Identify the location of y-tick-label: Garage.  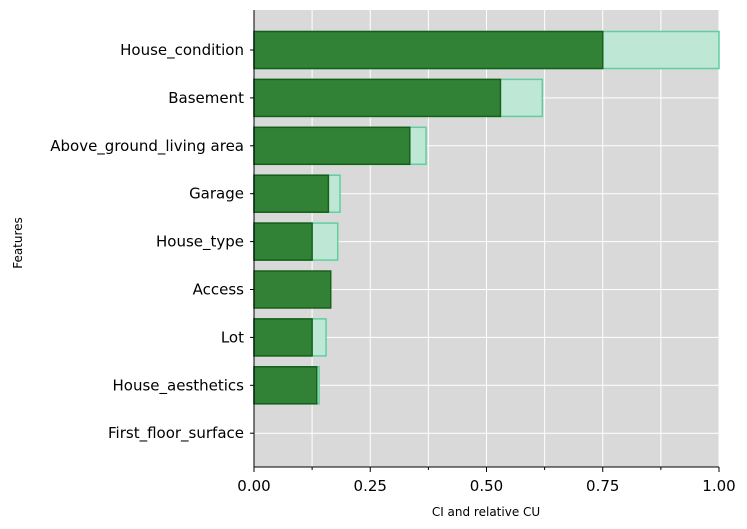
(216, 194).